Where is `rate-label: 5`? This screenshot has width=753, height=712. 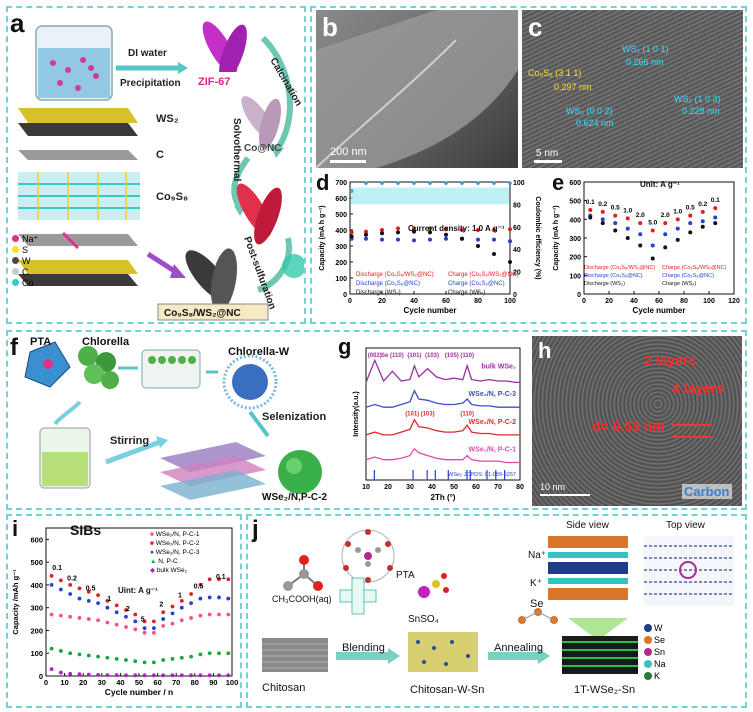
rate-label: 5 is located at coordinates (143, 619).